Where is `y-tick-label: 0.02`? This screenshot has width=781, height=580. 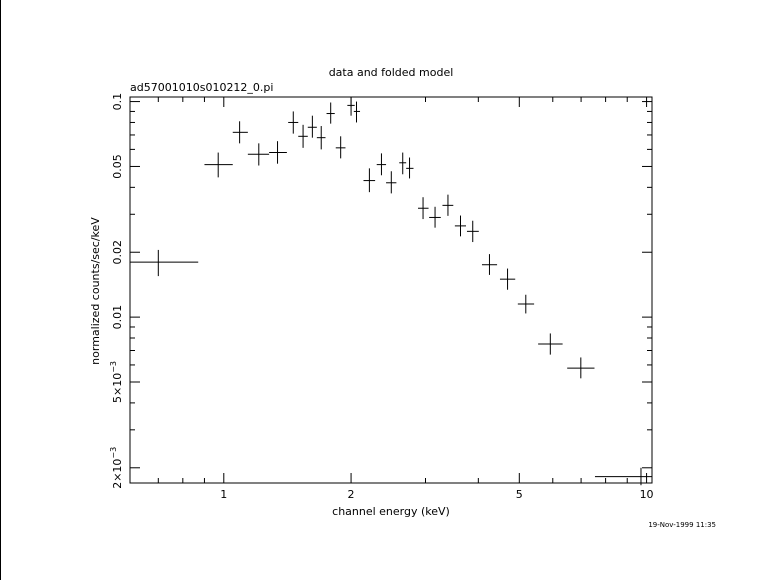
y-tick-label: 0.02 is located at coordinates (117, 252).